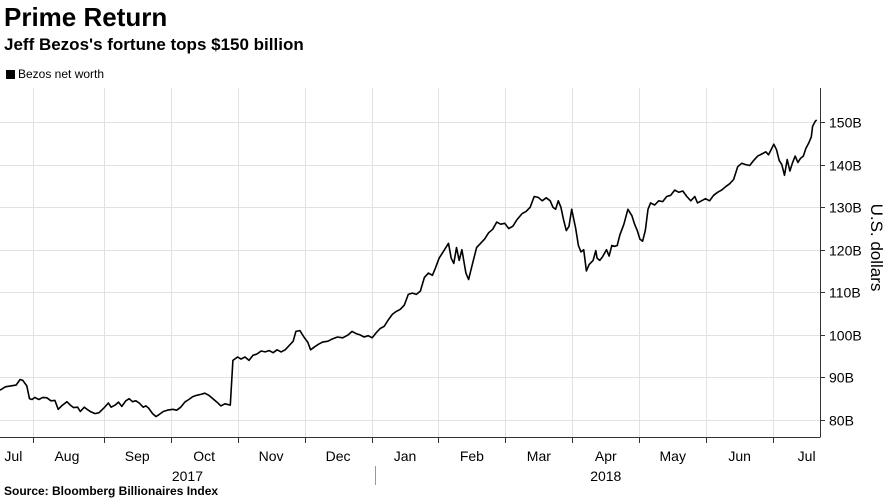 This screenshot has height=501, width=890. Describe the element at coordinates (271, 456) in the screenshot. I see `x-tick-label: Nov` at that location.